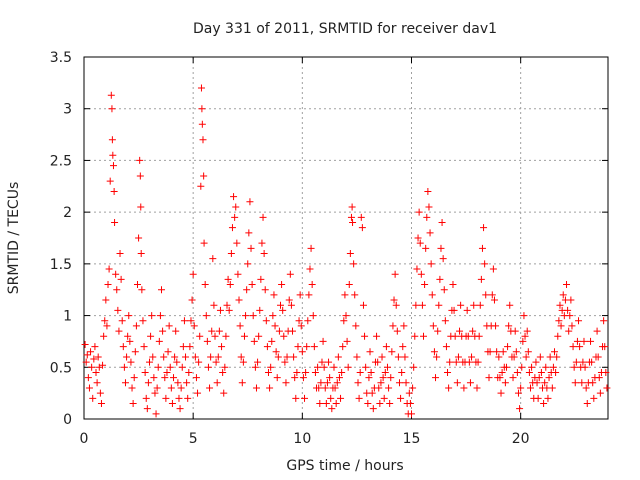 The height and width of the screenshot is (480, 640). Describe the element at coordinates (67, 213) in the screenshot. I see `y-tick-label: 2` at that location.